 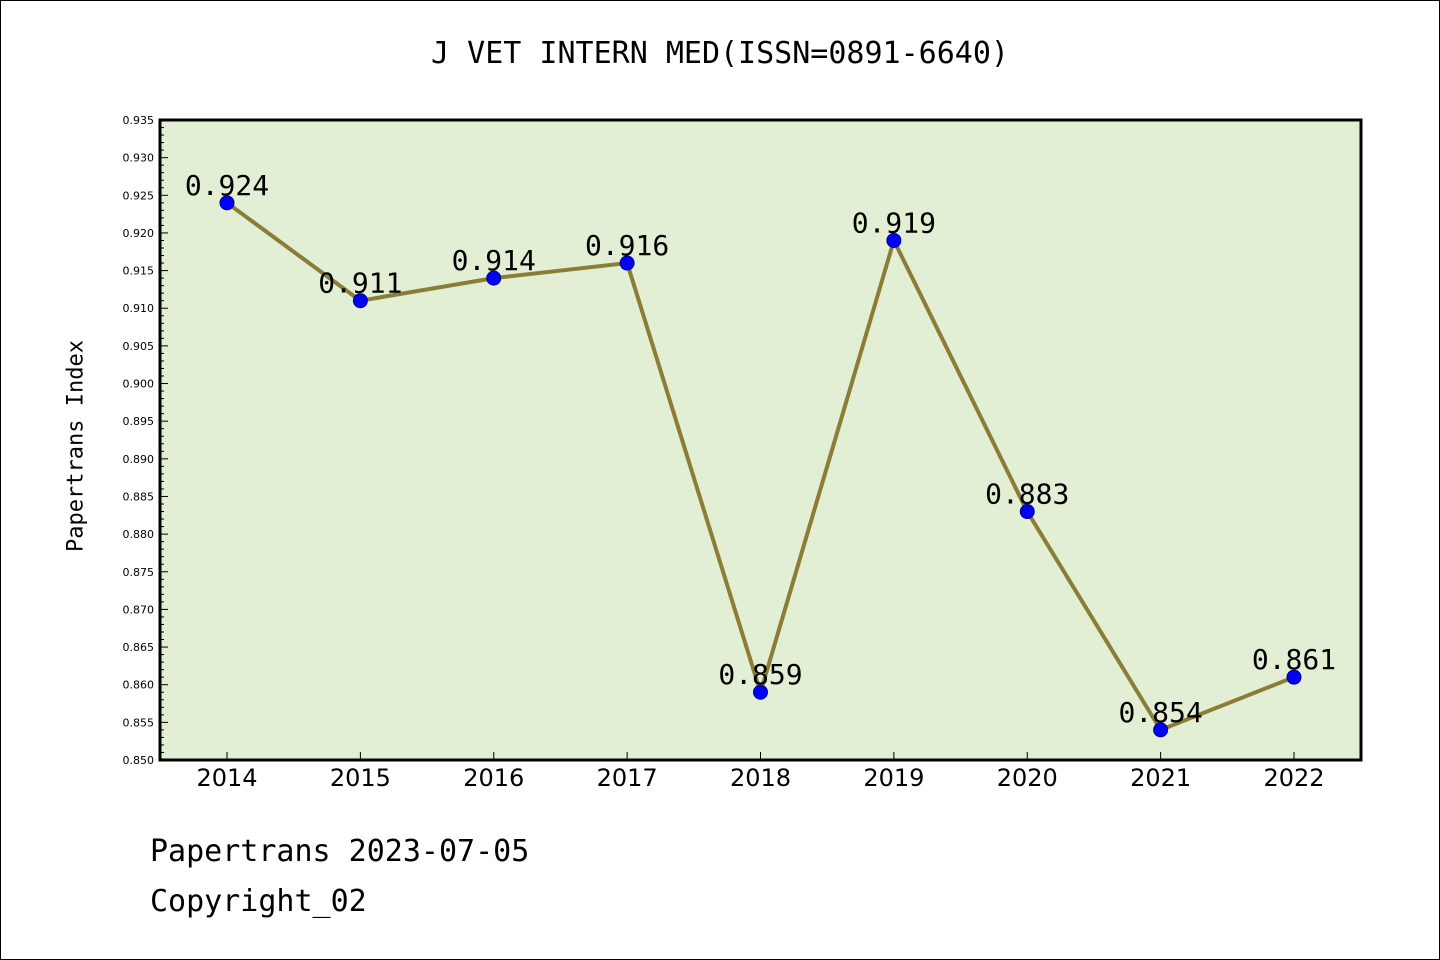 I want to click on data-label: 0.911, so click(x=360, y=283).